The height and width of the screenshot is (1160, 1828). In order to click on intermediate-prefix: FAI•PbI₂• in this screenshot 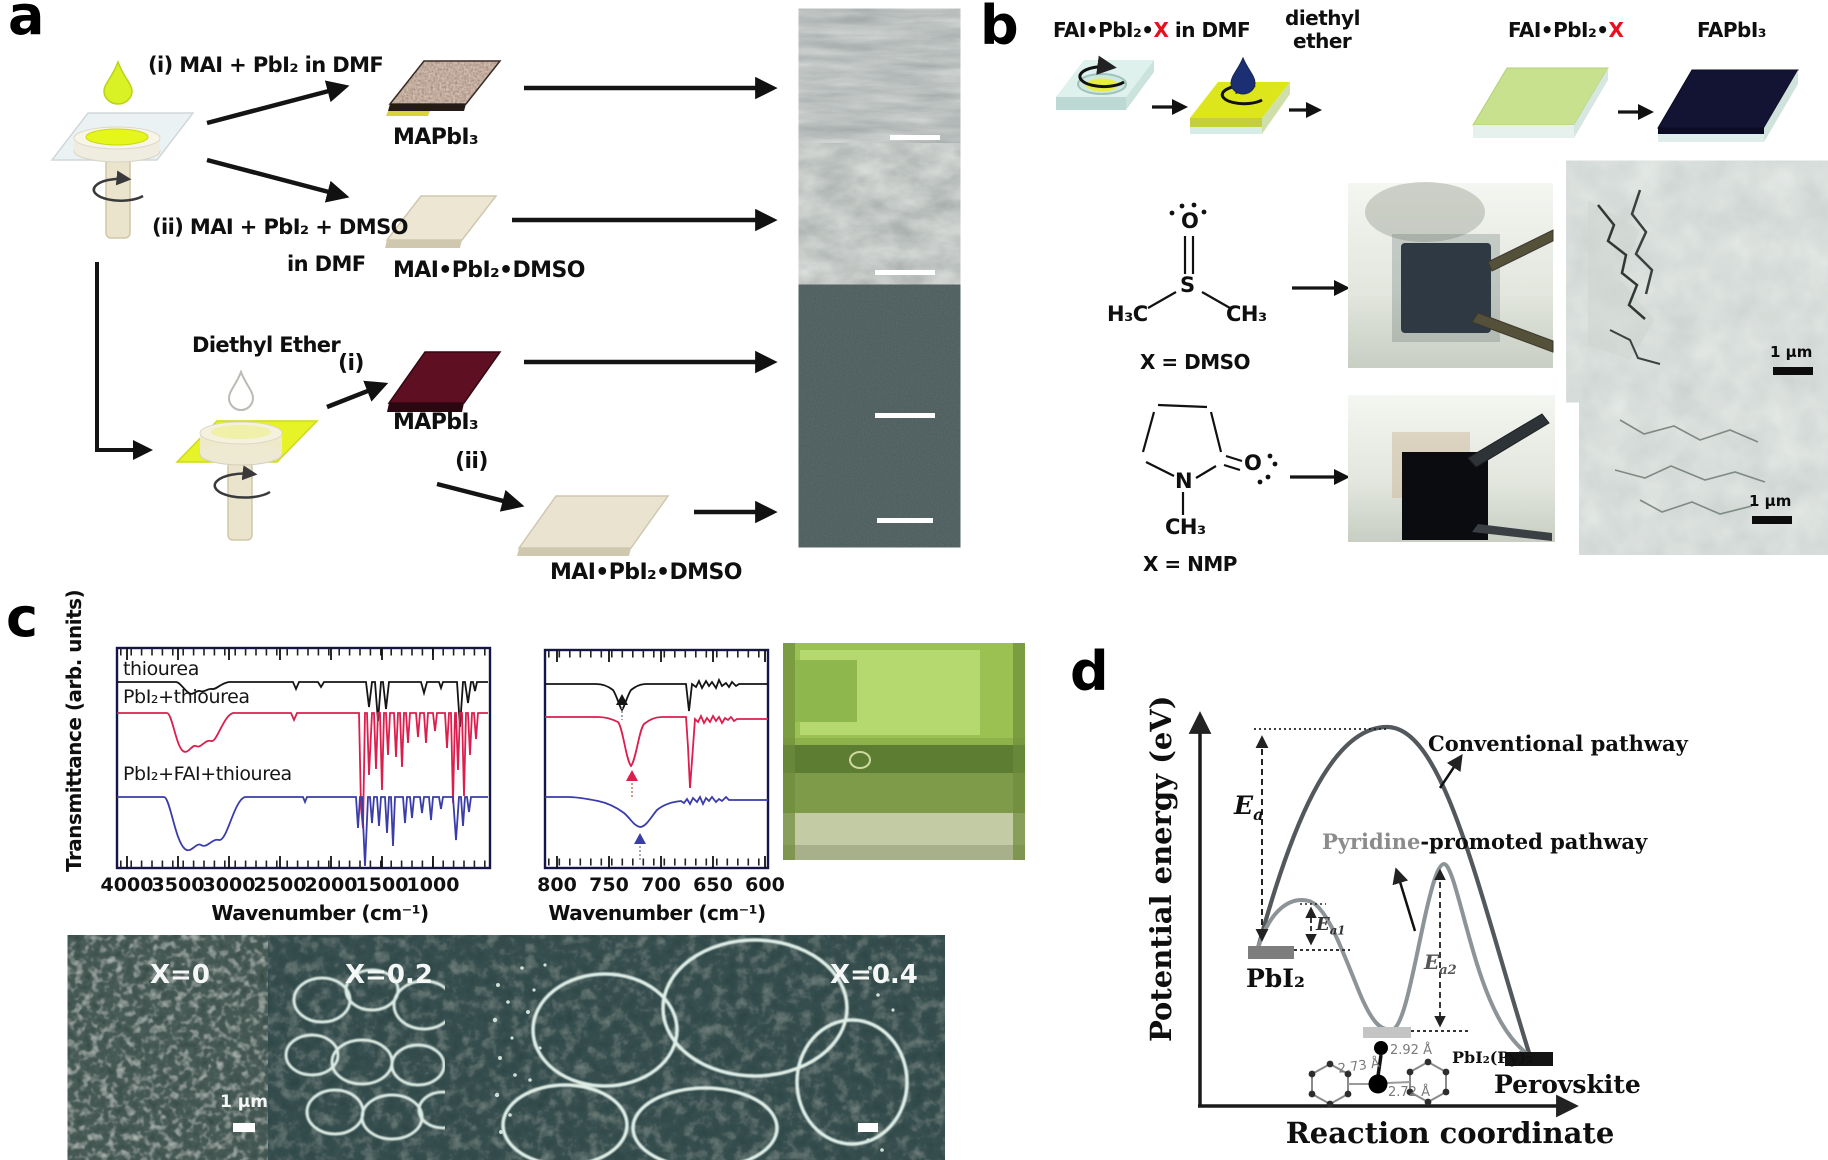, I will do `click(1558, 30)`.